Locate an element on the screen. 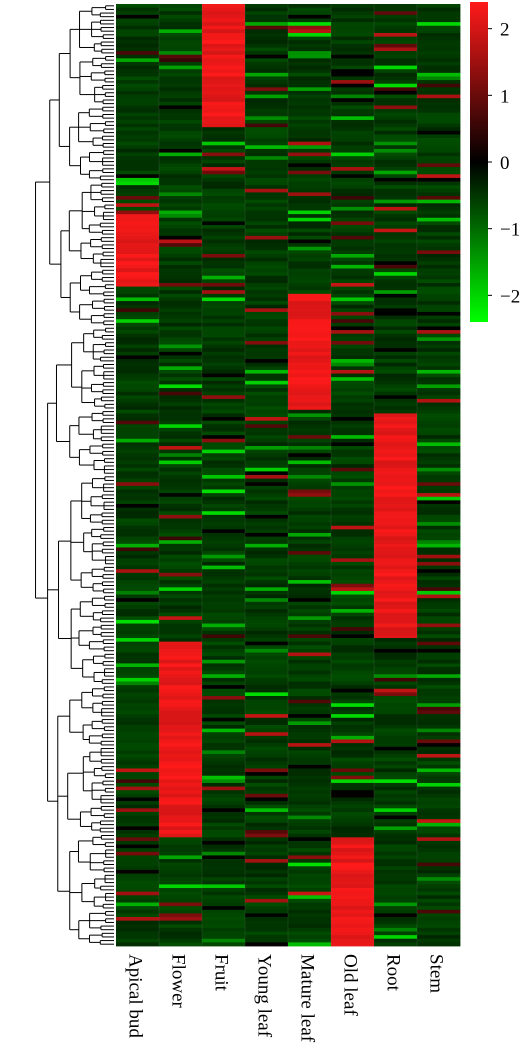 The height and width of the screenshot is (1062, 526). column-label: Apical bud is located at coordinates (135, 996).